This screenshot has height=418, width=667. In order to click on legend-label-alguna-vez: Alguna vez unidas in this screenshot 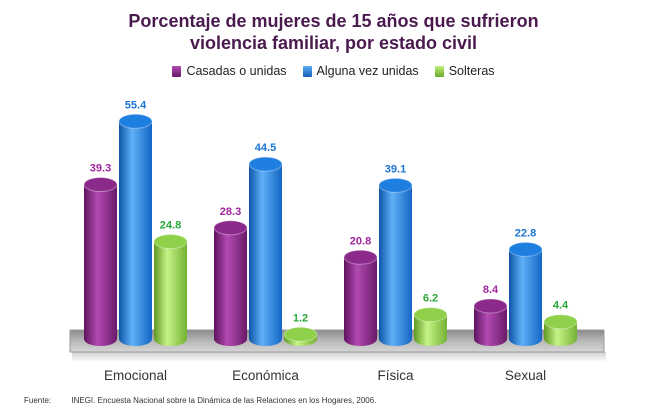, I will do `click(367, 71)`.